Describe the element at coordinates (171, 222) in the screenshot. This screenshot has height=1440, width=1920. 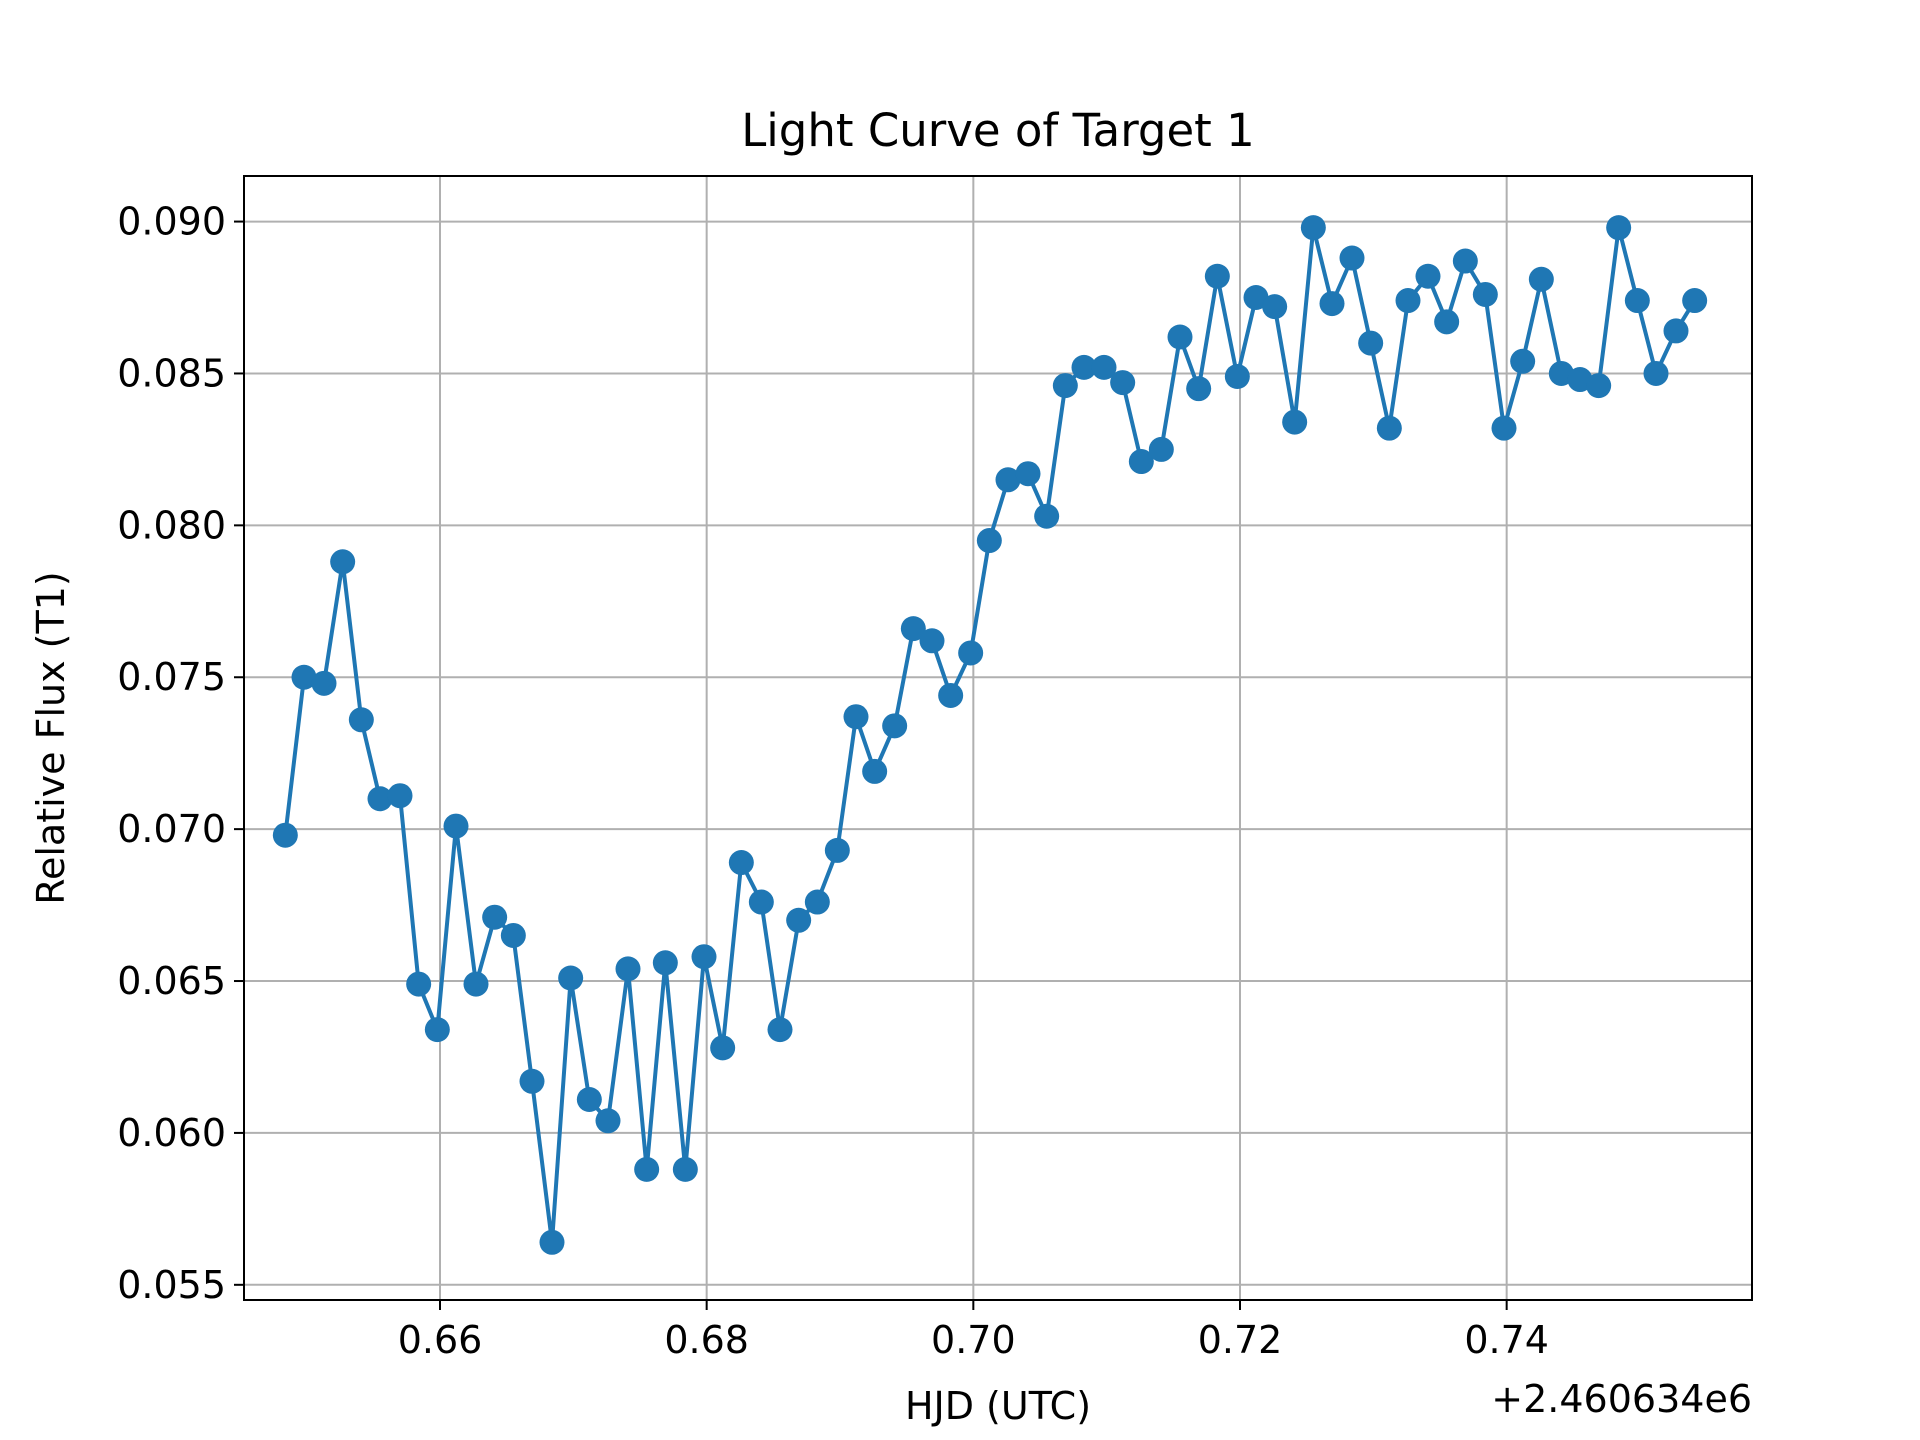
I see `y-tick-label: 0.090` at that location.